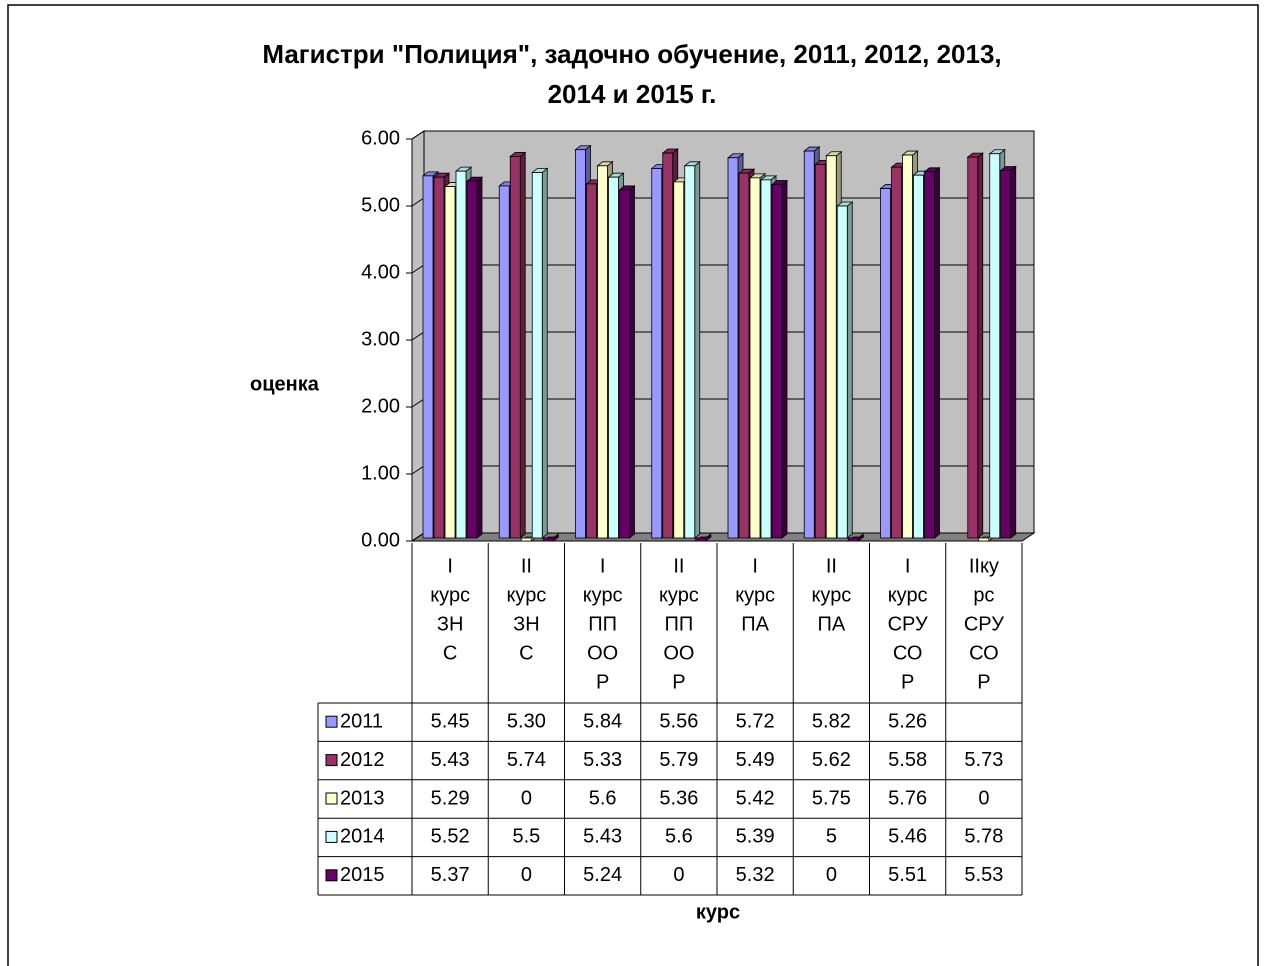 This screenshot has width=1264, height=966. Describe the element at coordinates (380, 540) in the screenshot. I see `y-tick-label: 0.00` at that location.